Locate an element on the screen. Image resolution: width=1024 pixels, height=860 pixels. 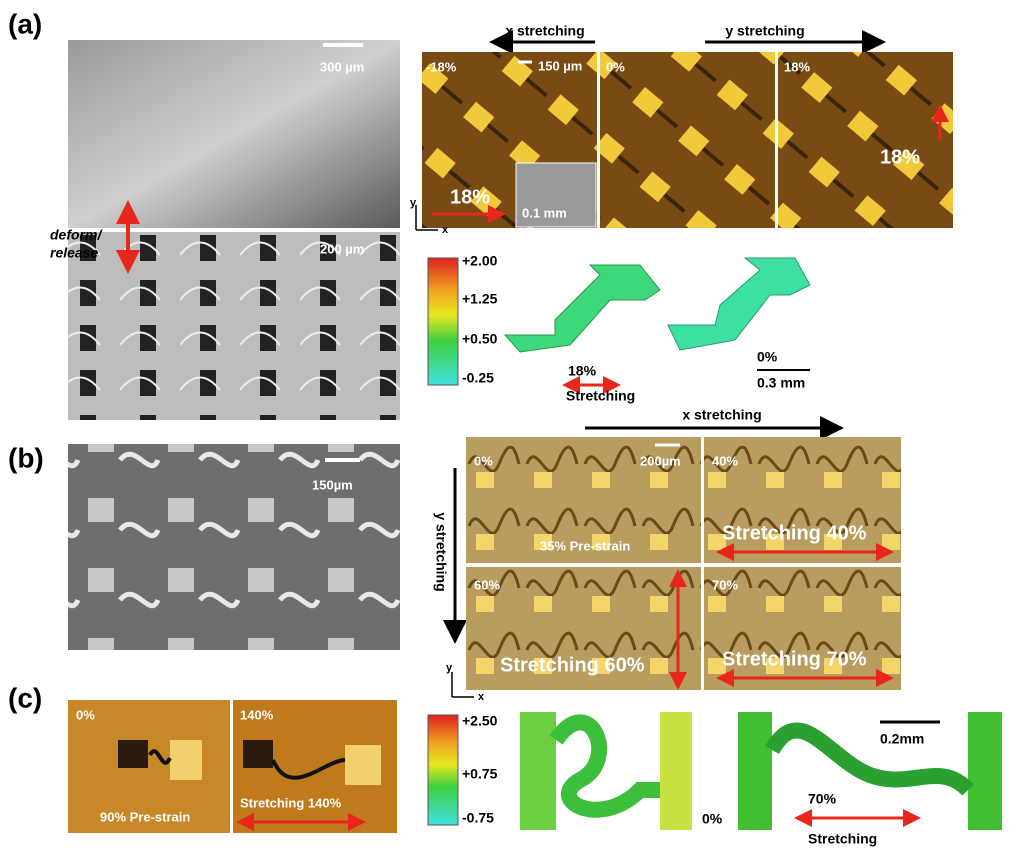
panel-label: (a) is located at coordinates (25, 23).